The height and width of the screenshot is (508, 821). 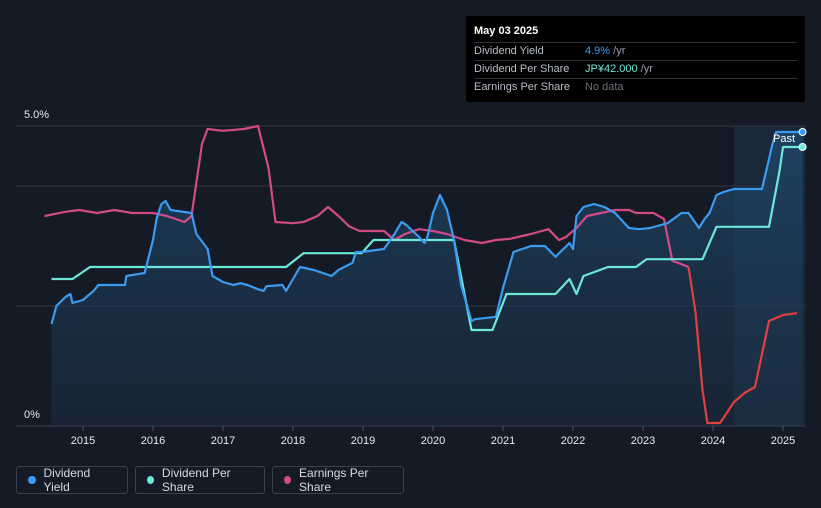 I want to click on legend-item-earnings-per-share: Earnings Per Share, so click(x=338, y=480).